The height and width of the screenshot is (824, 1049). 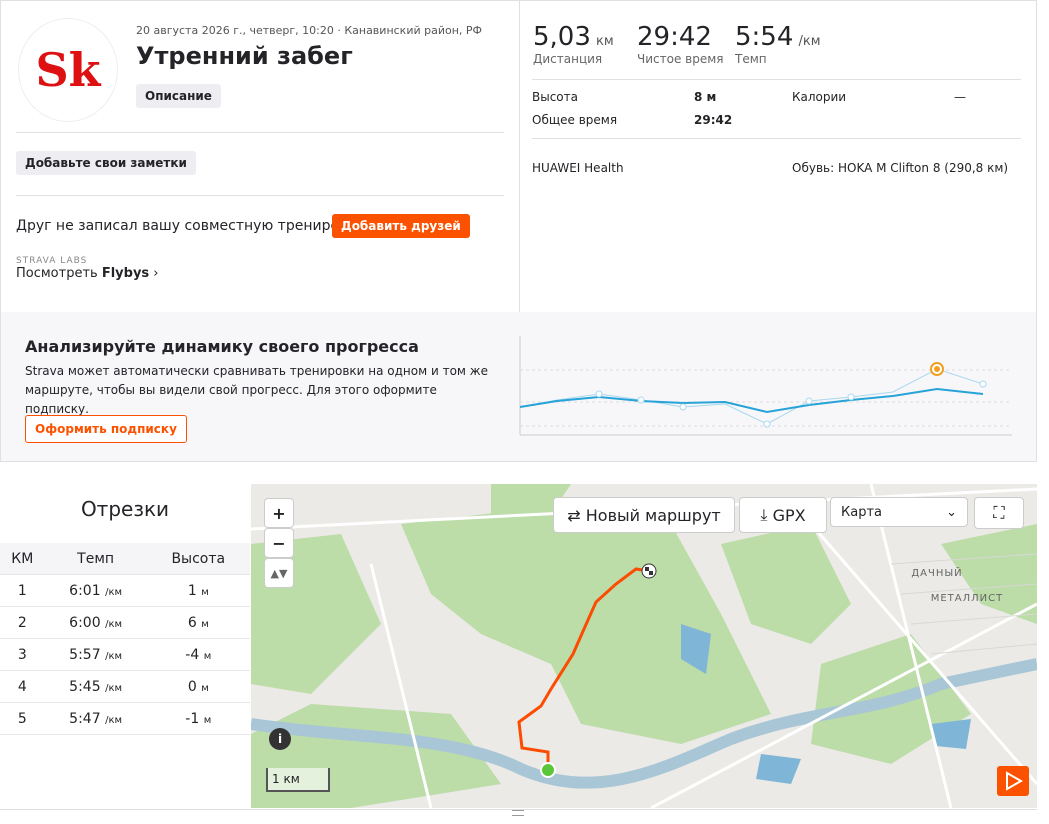 I want to click on pace-value: 5:57, so click(x=85, y=654).